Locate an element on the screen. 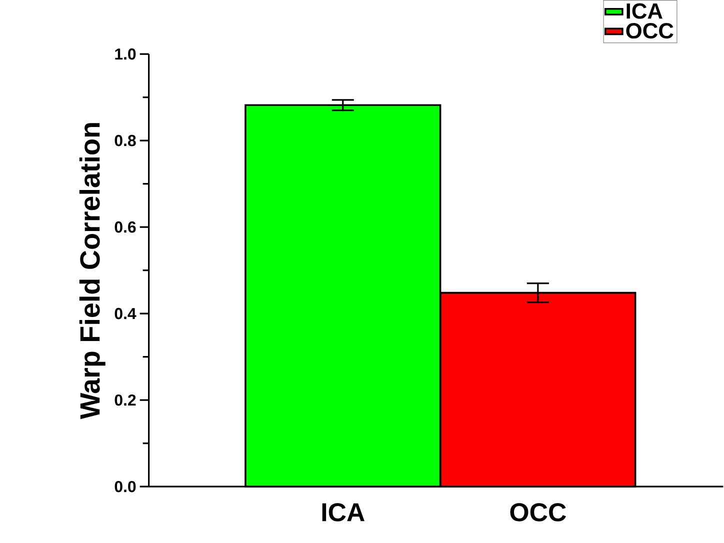 The image size is (724, 543). legend-label: OCC is located at coordinates (650, 31).